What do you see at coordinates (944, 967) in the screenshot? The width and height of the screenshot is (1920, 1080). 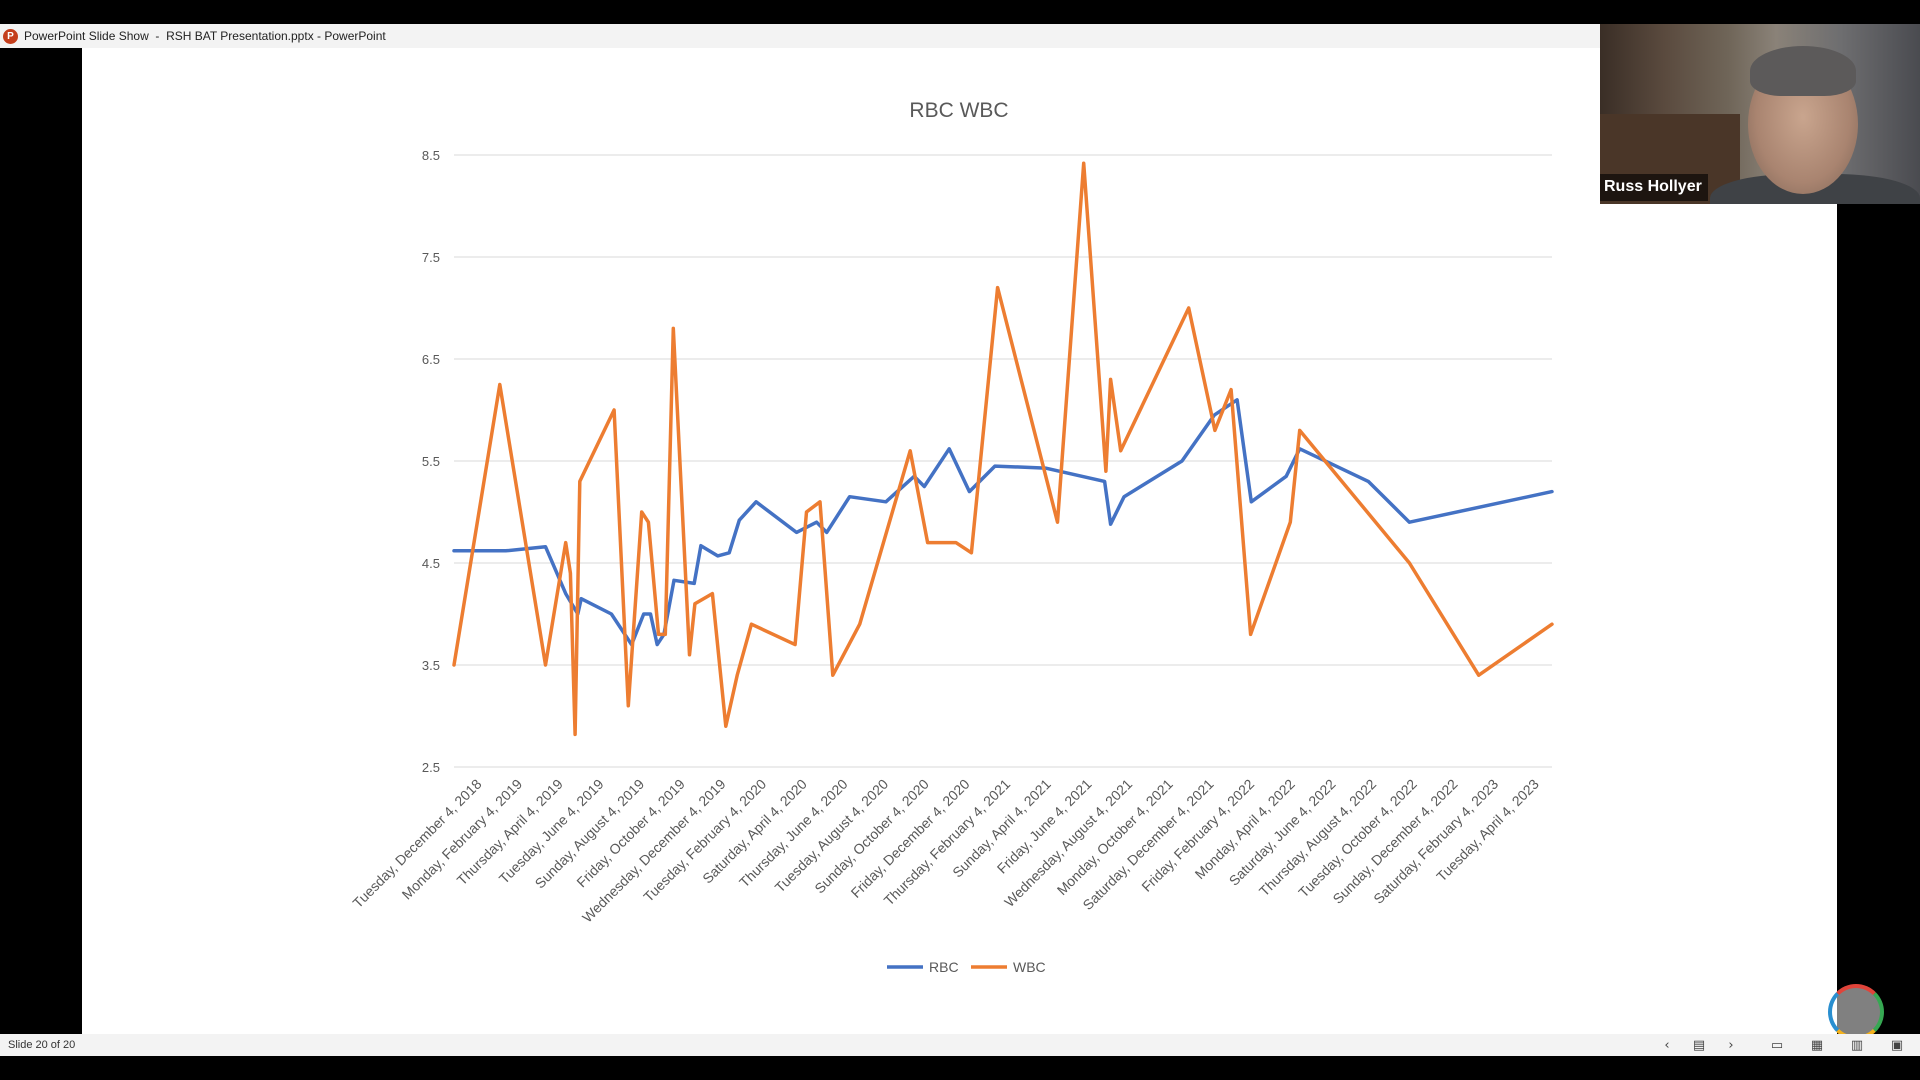 I see `legend-label-rbc: RBC` at bounding box center [944, 967].